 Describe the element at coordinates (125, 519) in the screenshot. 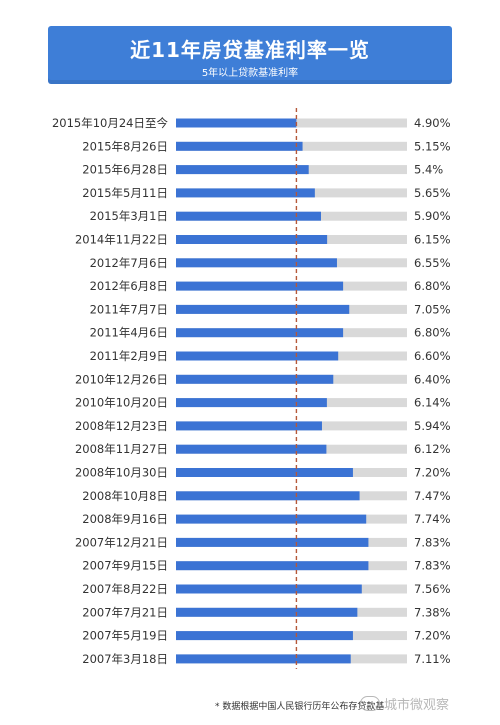

I see `category-label: 2008年9月16日` at that location.